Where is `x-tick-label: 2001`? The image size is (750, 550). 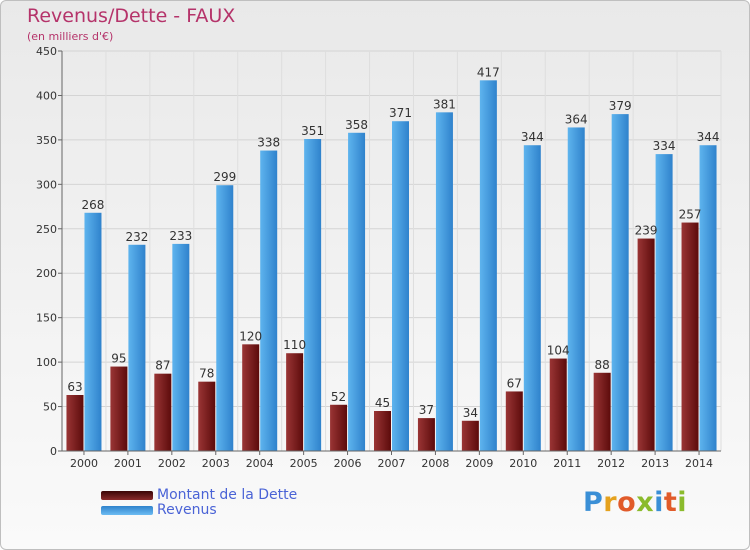 x-tick-label: 2001 is located at coordinates (128, 463).